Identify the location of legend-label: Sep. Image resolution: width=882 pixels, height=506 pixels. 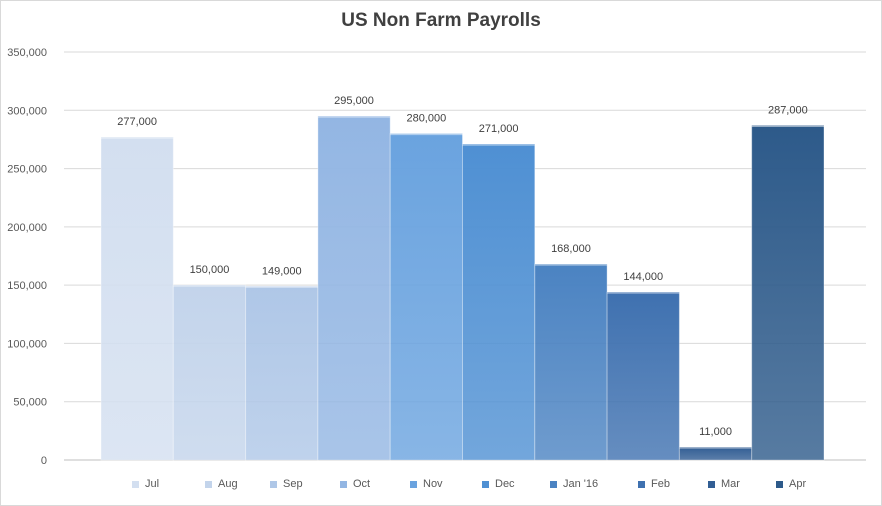
(293, 484).